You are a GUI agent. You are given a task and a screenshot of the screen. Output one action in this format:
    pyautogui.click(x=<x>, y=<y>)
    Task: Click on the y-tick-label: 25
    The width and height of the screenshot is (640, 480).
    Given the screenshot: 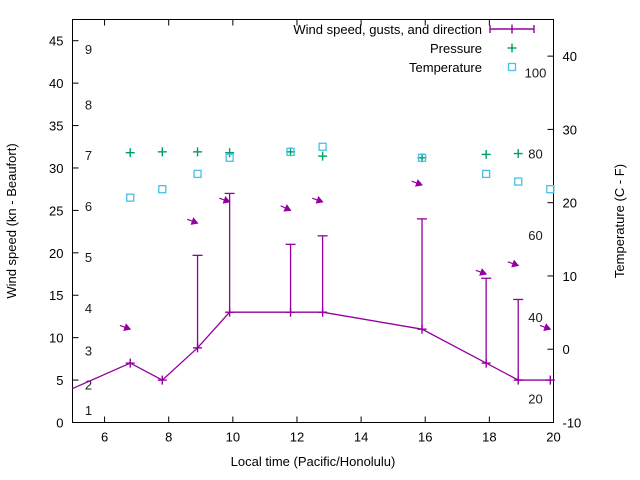 What is the action you would take?
    pyautogui.click(x=56, y=210)
    